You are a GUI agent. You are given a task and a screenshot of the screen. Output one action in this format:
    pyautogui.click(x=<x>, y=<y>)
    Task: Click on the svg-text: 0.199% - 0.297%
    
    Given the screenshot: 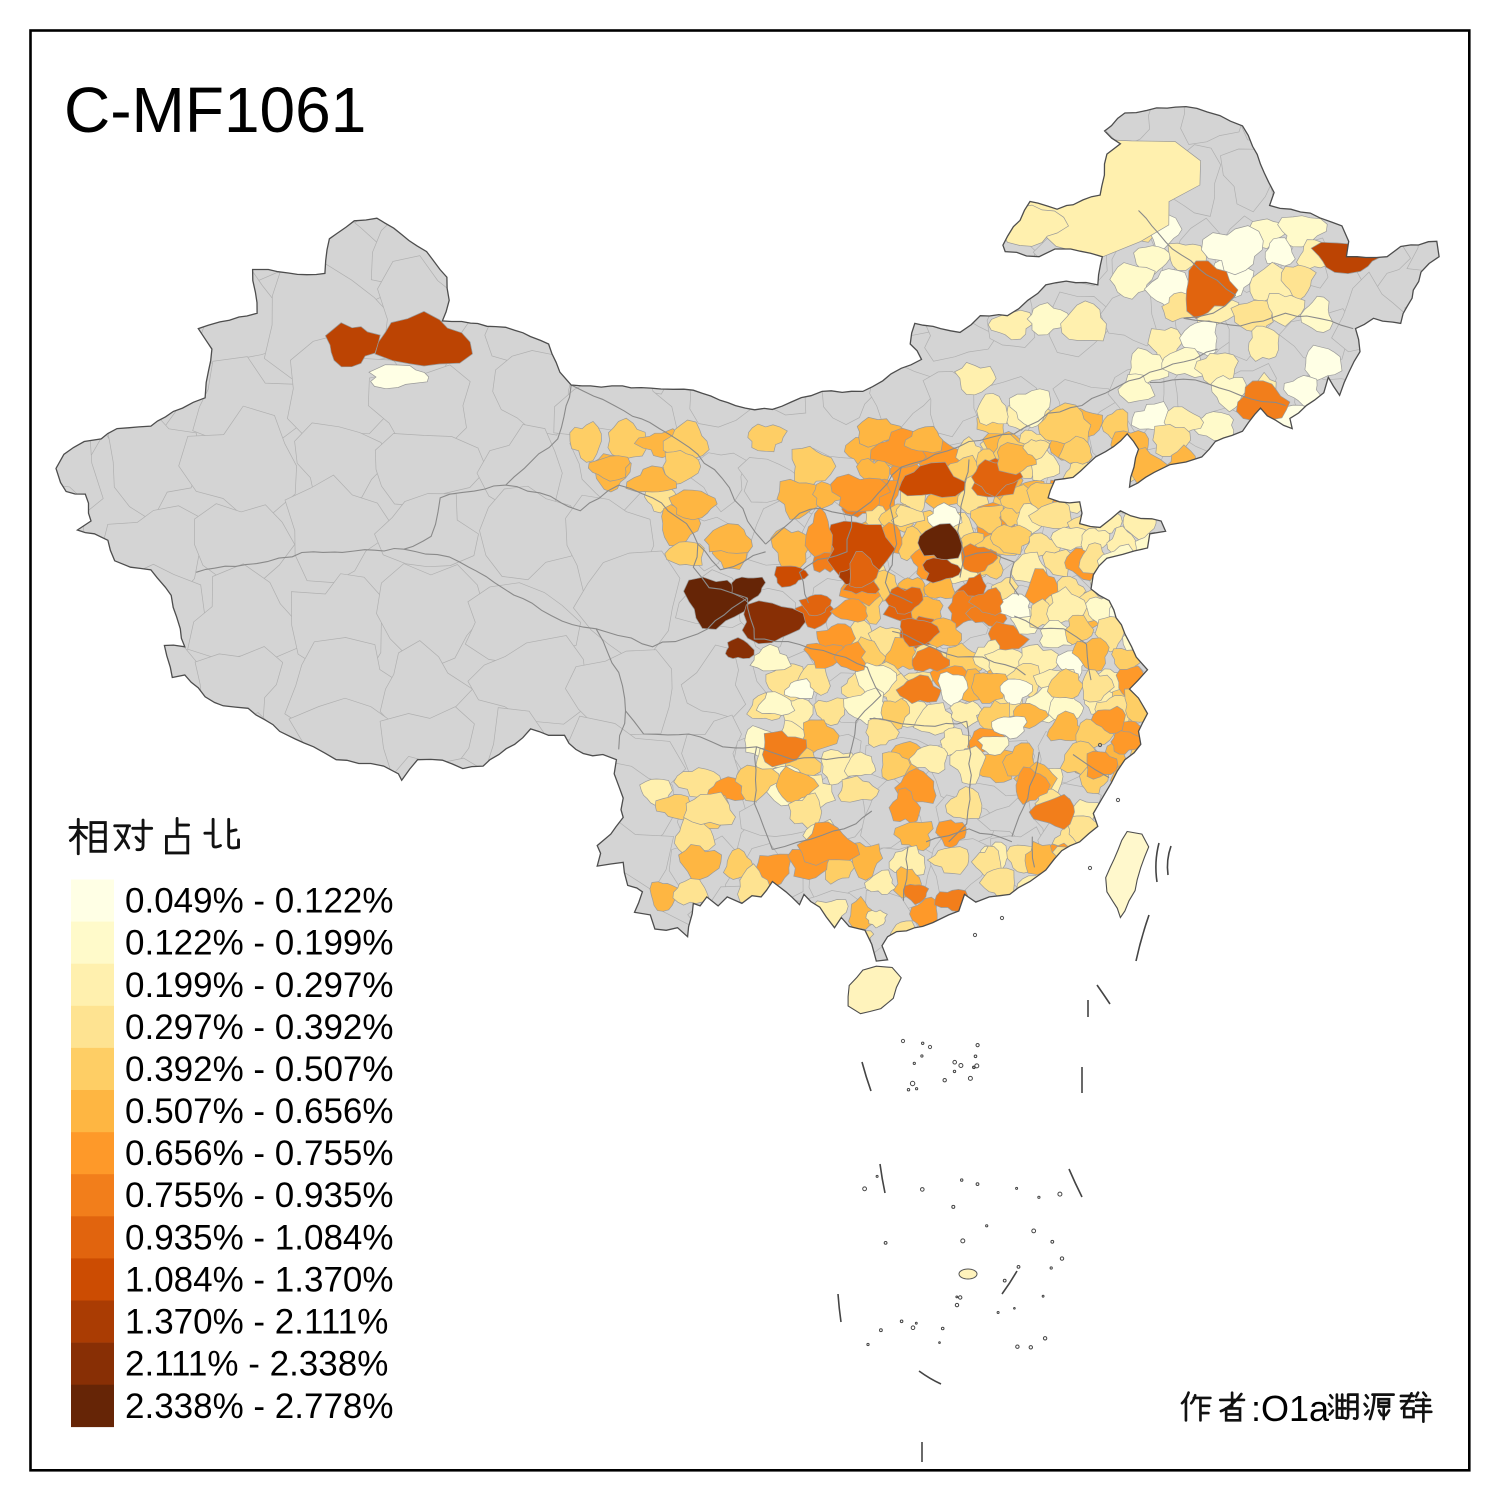 What is the action you would take?
    pyautogui.click(x=259, y=985)
    